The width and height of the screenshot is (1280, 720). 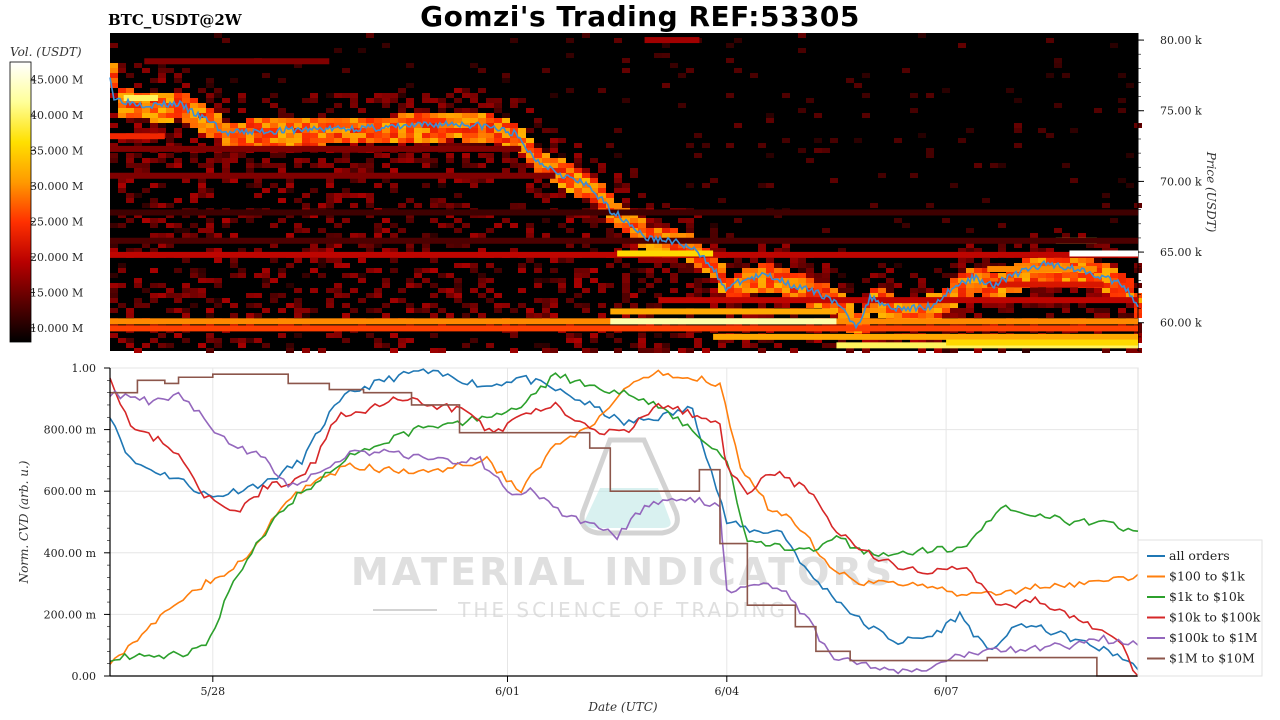 I want to click on colorbar-tick-label: 15.000 M, so click(x=56, y=292).